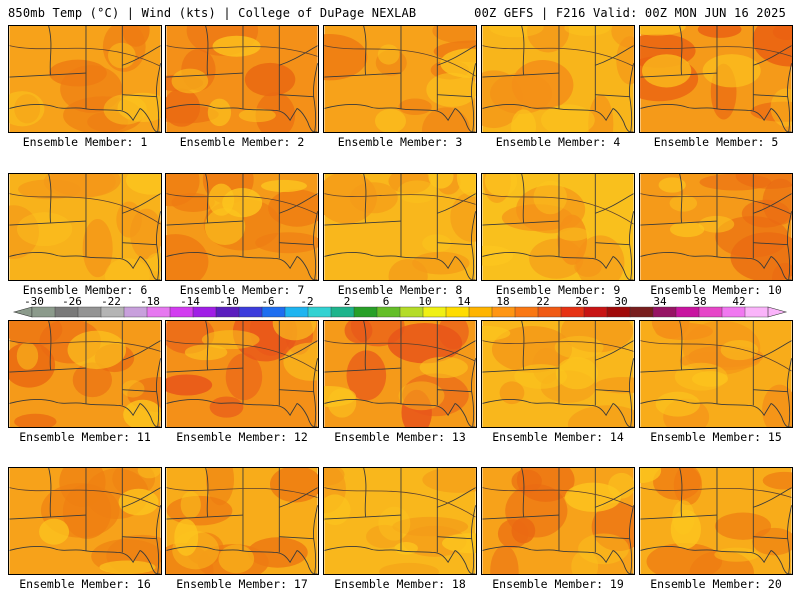 The width and height of the screenshot is (800, 600). Describe the element at coordinates (464, 302) in the screenshot. I see `colorbar-tick-label: 14` at that location.